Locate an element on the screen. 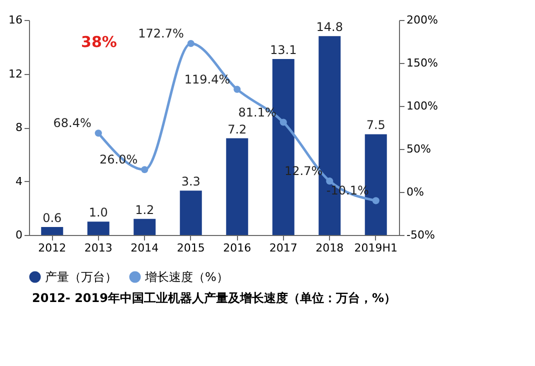 The height and width of the screenshot is (366, 535). y-tick-label: 8 is located at coordinates (19, 127).